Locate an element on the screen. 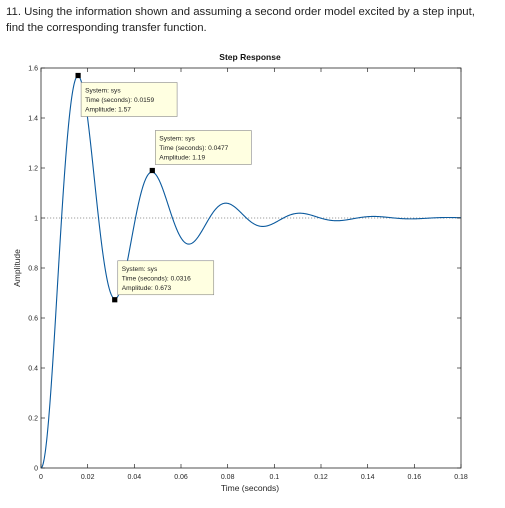 Image resolution: width=505 pixels, height=508 pixels. y-tick-label: 1.6 is located at coordinates (33, 69).